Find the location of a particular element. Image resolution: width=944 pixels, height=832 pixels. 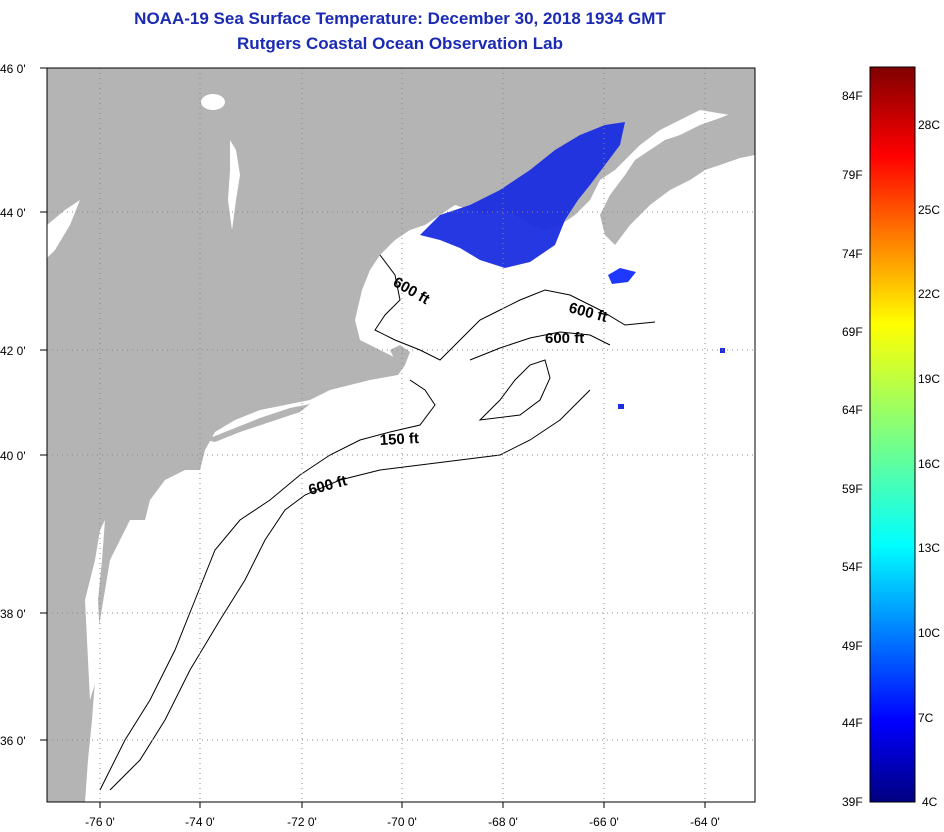

colorbar-label-f: 84F is located at coordinates (852, 96).